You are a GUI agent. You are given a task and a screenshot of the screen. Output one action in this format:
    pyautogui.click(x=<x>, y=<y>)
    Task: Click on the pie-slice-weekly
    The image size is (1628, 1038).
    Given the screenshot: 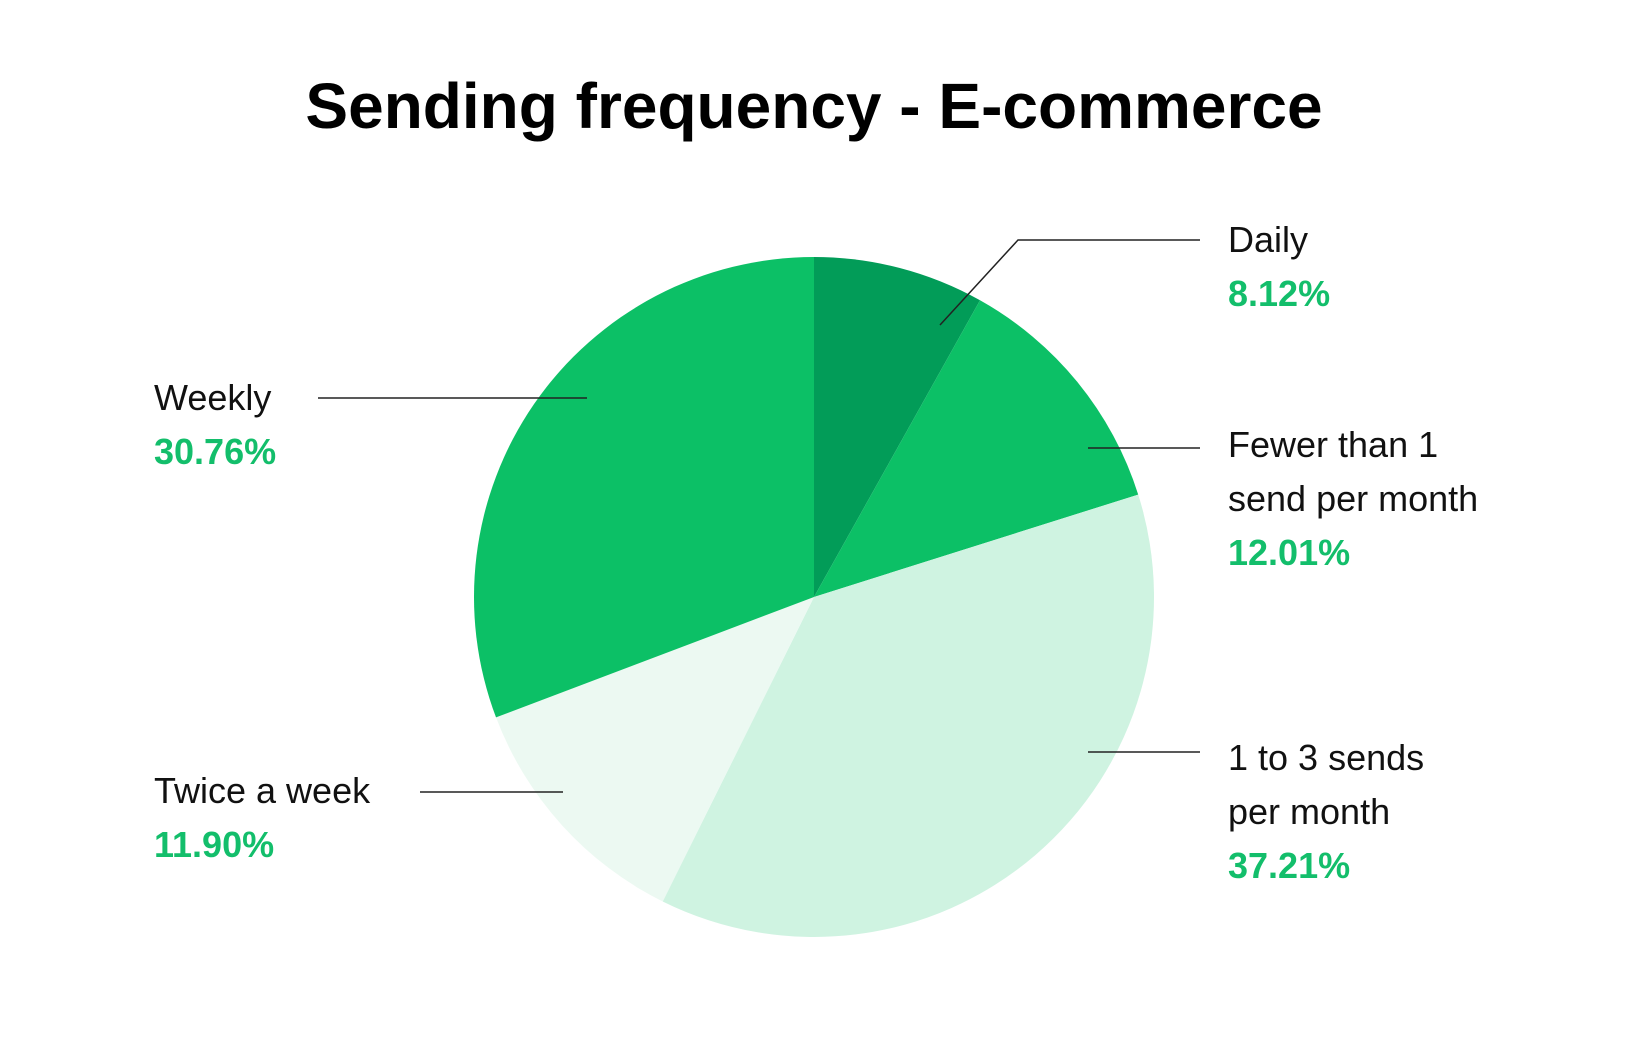 What is the action you would take?
    pyautogui.click(x=643, y=487)
    